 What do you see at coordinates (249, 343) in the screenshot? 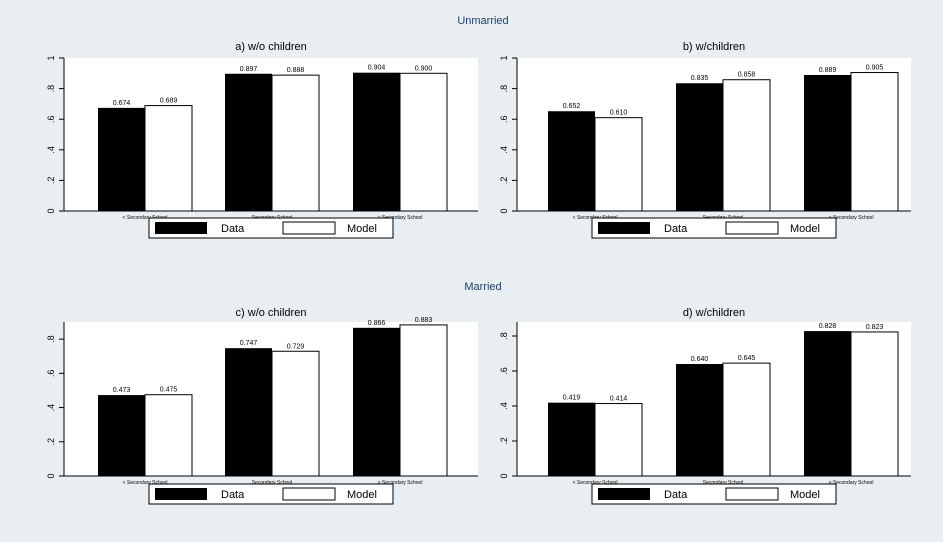
I see `value-label: 0.747` at bounding box center [249, 343].